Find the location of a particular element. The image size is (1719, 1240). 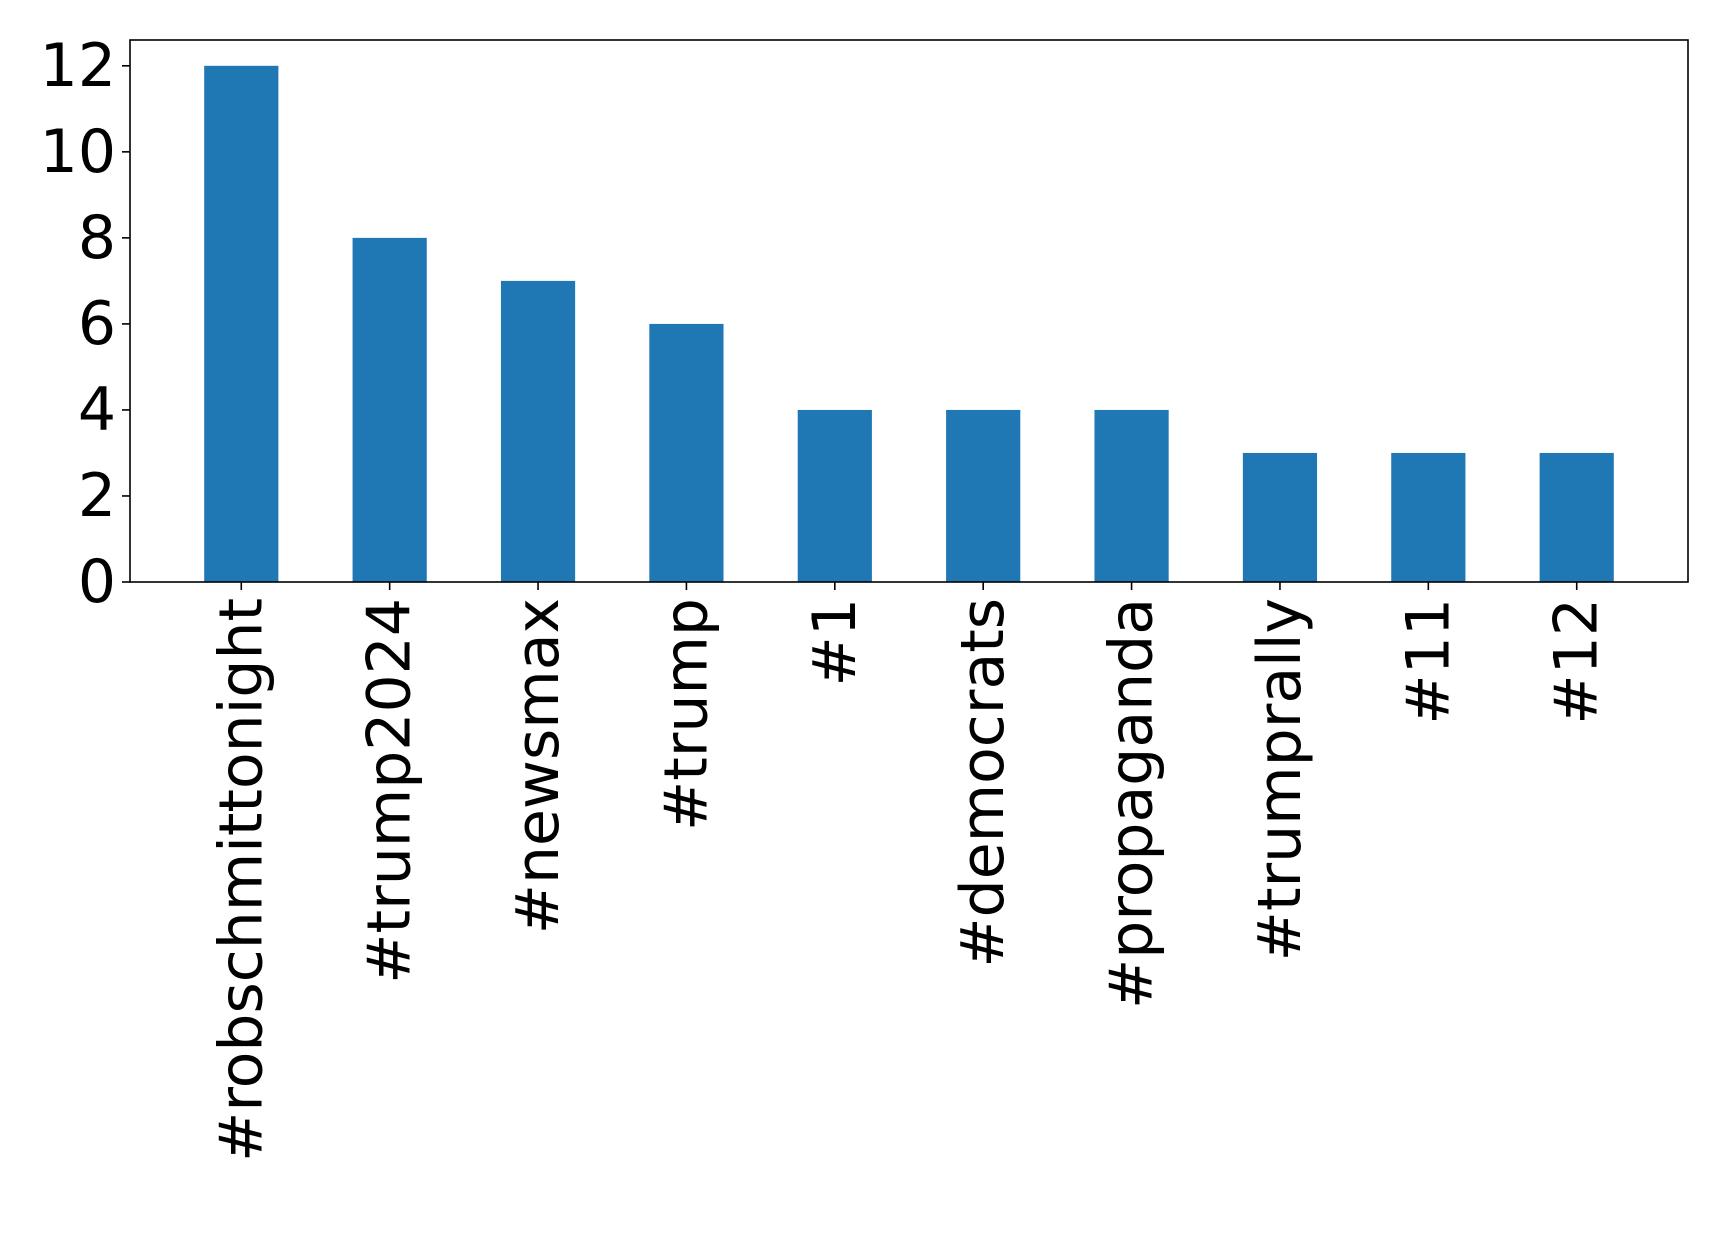

y-tick-label-10: 10 is located at coordinates (78, 152).